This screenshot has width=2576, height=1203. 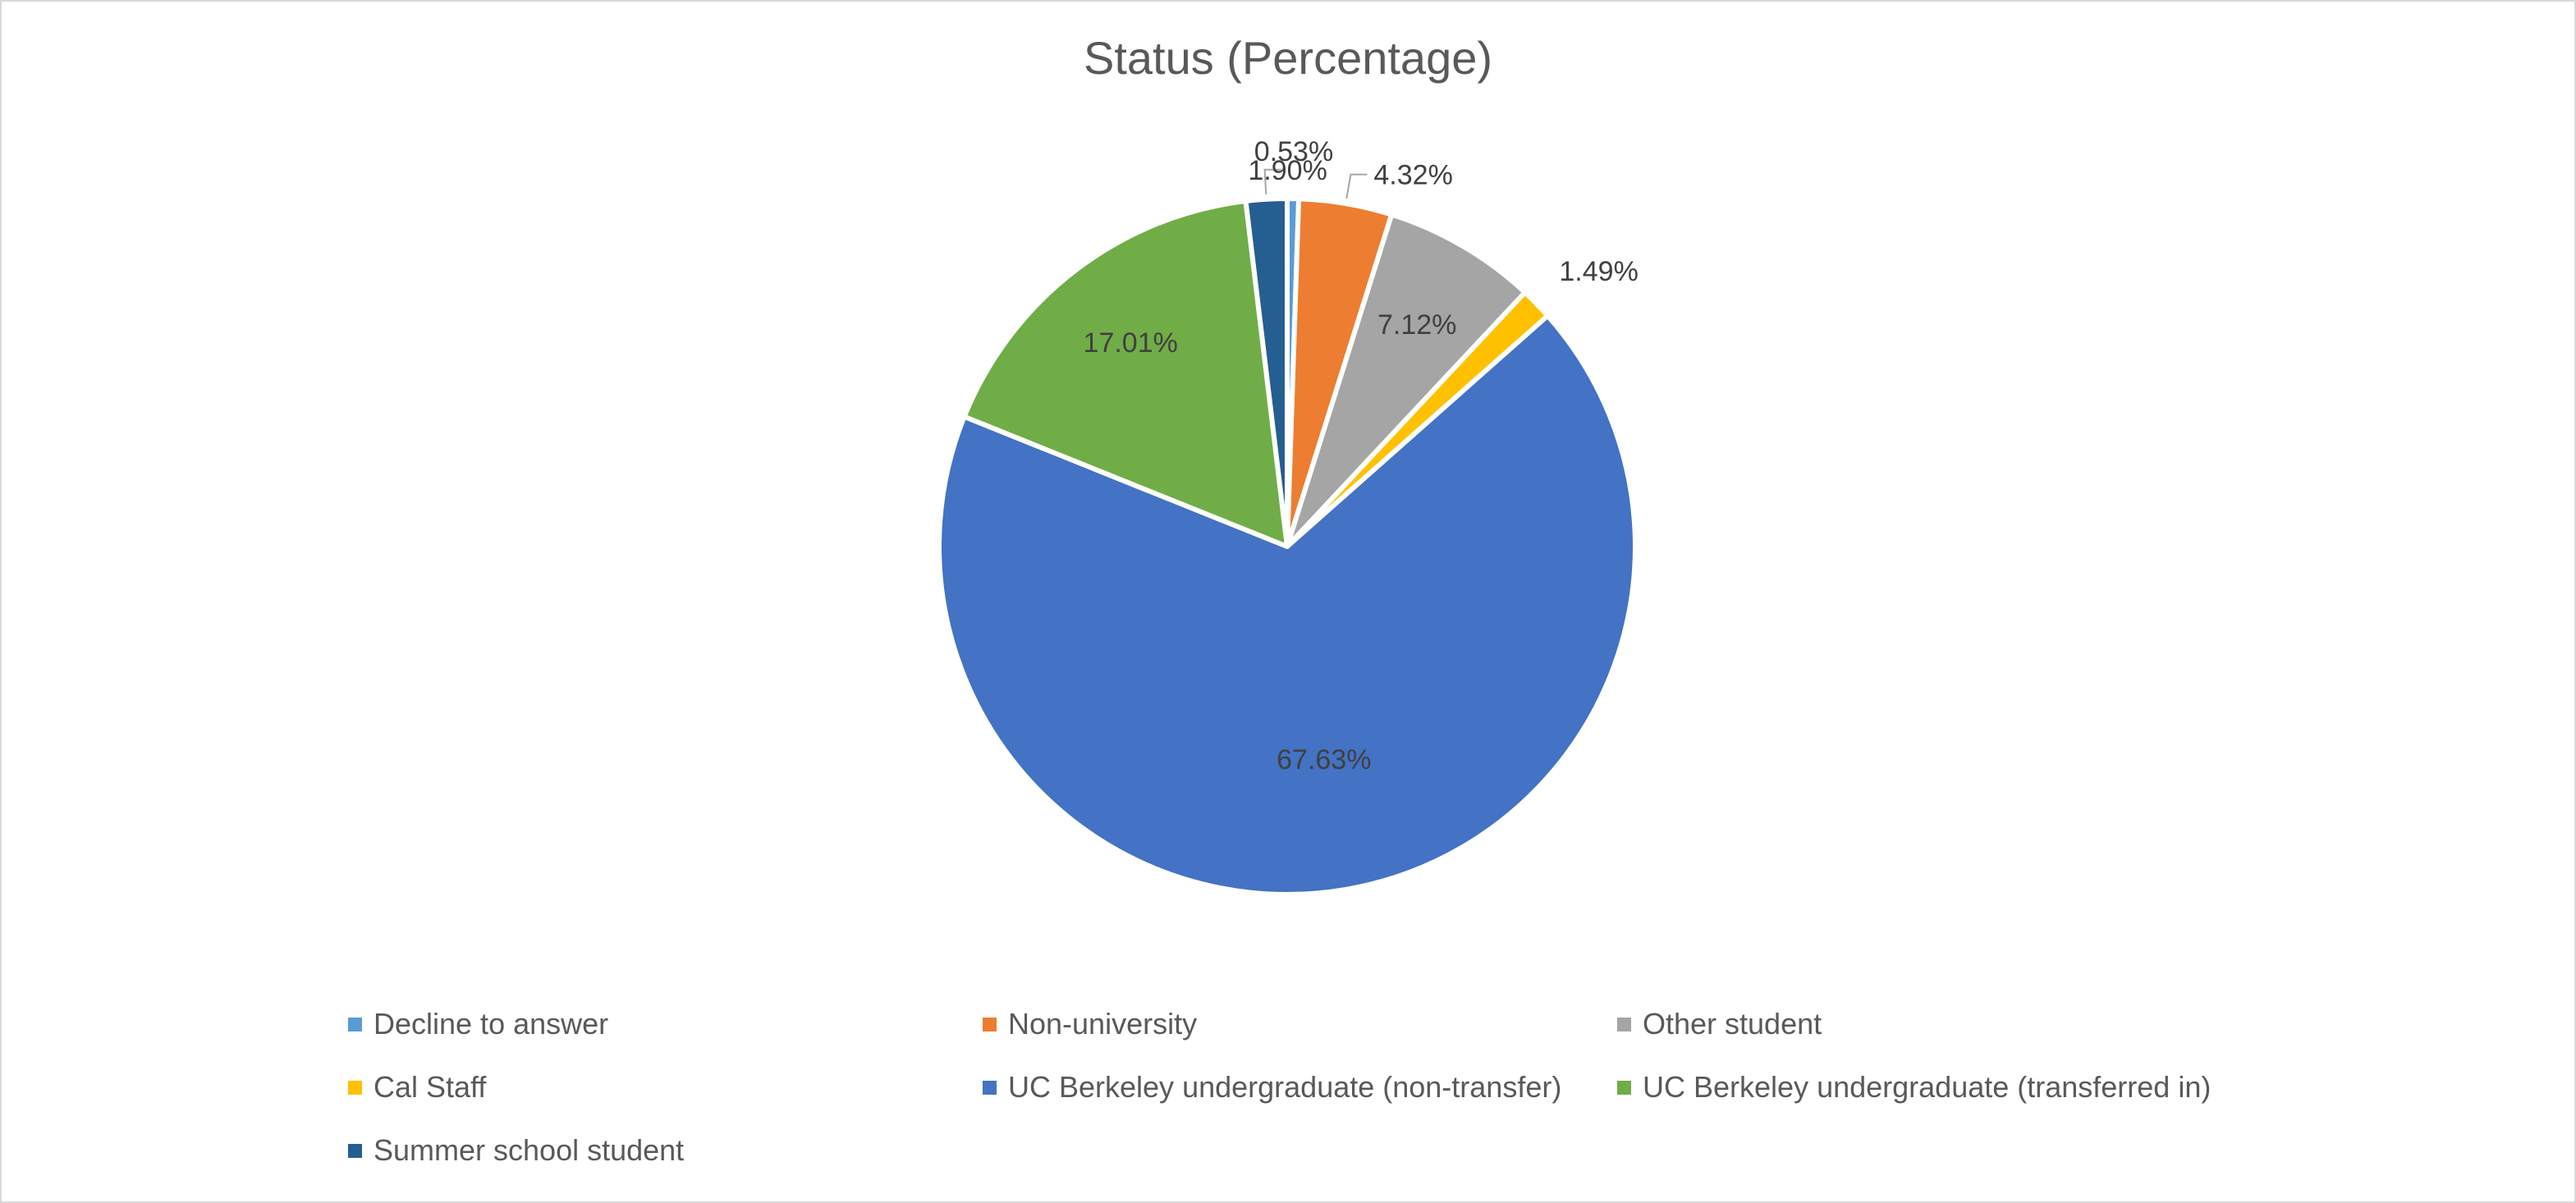 I want to click on data-label-summer-school-student: 1.90%, so click(x=1288, y=170).